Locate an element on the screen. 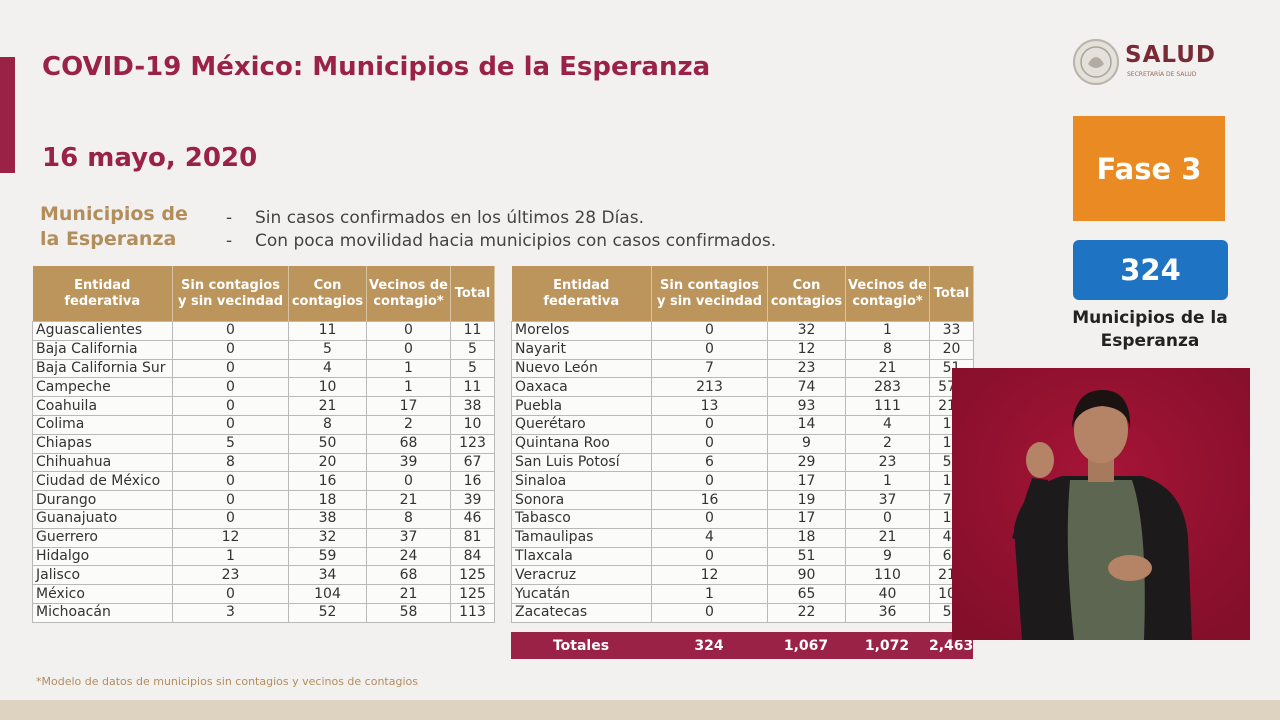 This screenshot has width=1280, height=720. cell-value: 90 is located at coordinates (806, 575).